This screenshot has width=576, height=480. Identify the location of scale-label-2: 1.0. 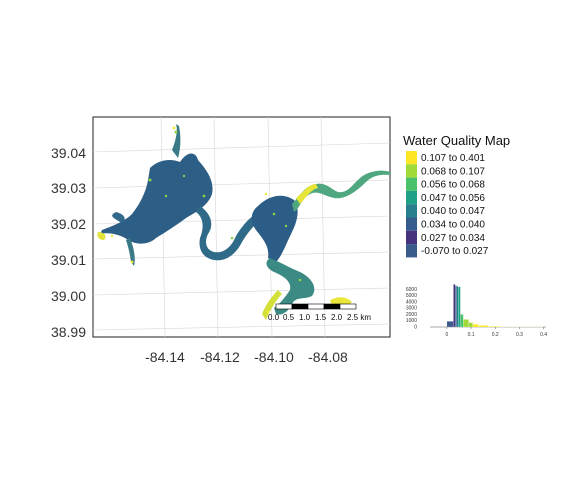
(305, 317).